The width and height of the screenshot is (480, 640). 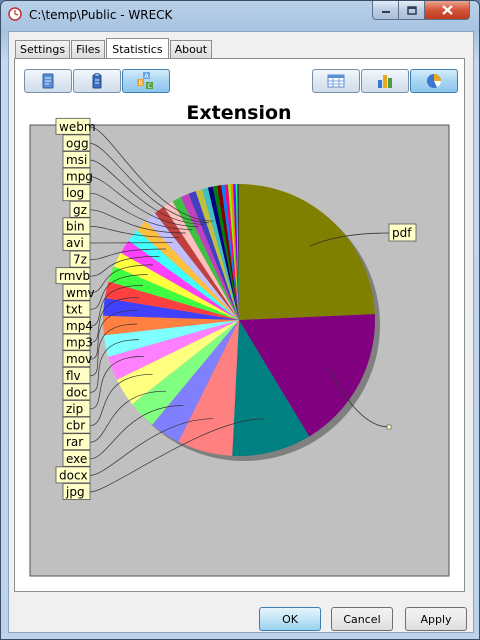 I want to click on svg-text: B, so click(x=141, y=83).